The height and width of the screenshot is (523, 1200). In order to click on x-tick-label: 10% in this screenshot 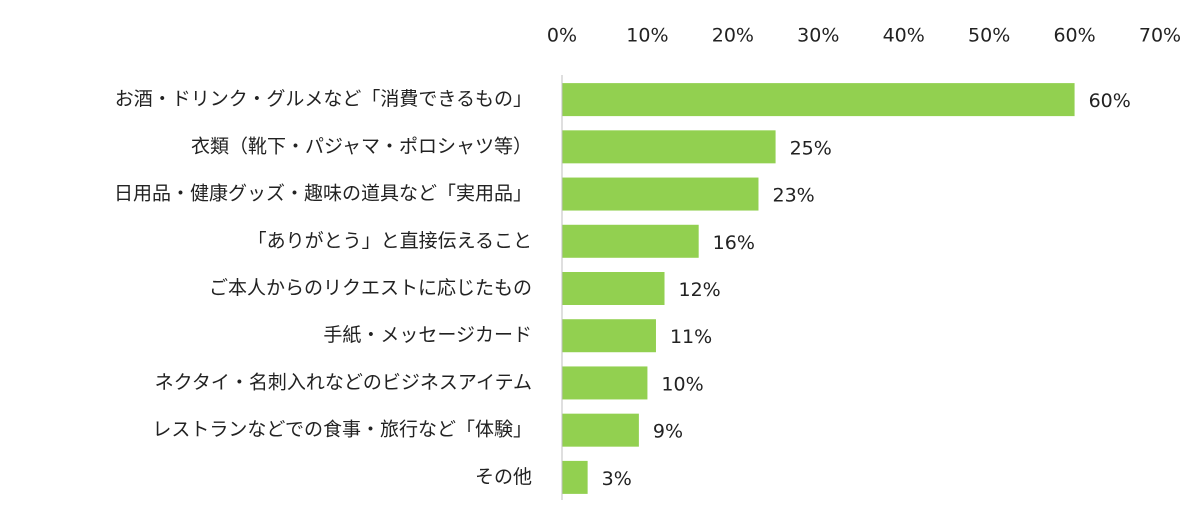, I will do `click(647, 36)`.